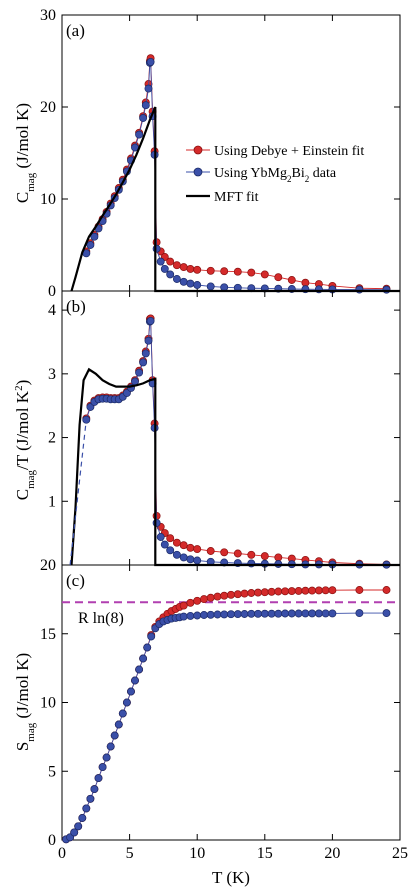  Describe the element at coordinates (52, 310) in the screenshot. I see `y-tick-label: 4` at that location.